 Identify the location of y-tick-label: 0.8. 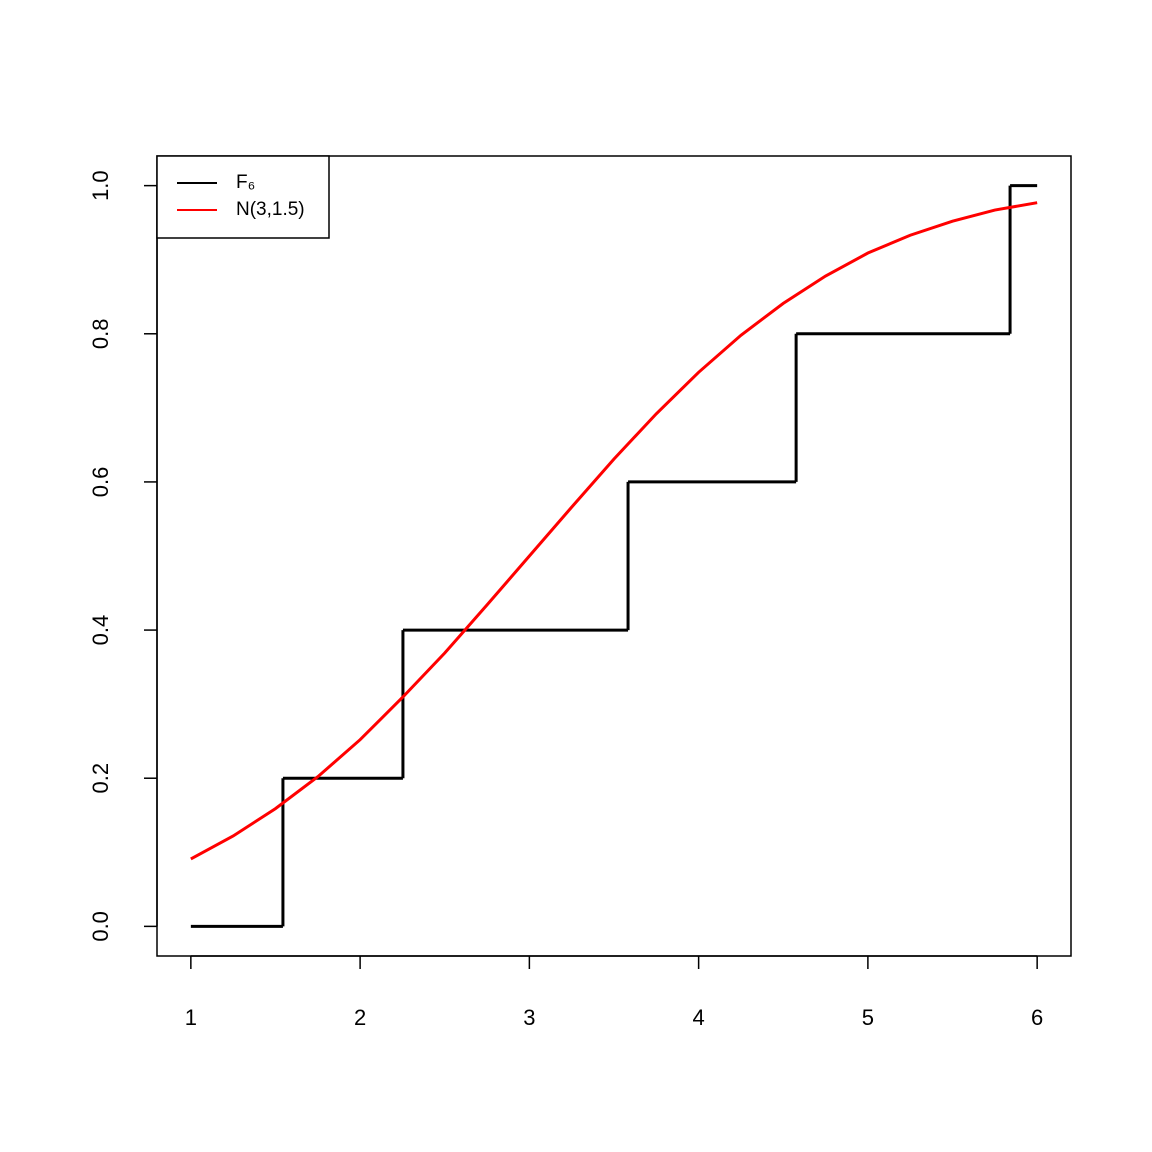
(100, 333).